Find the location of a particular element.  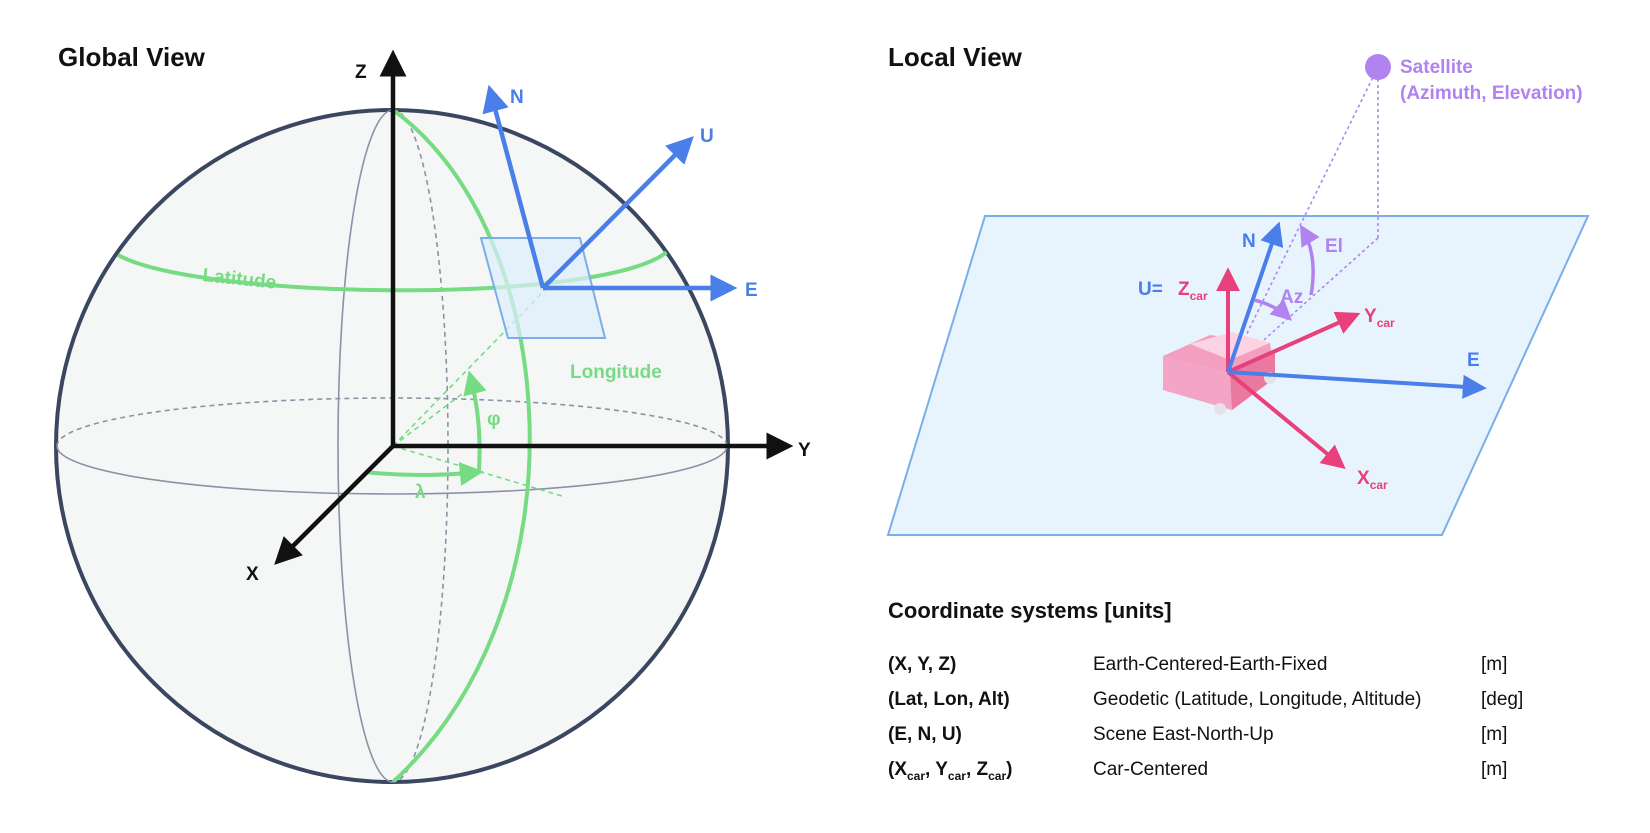

longitude-line is located at coordinates (461, 446).